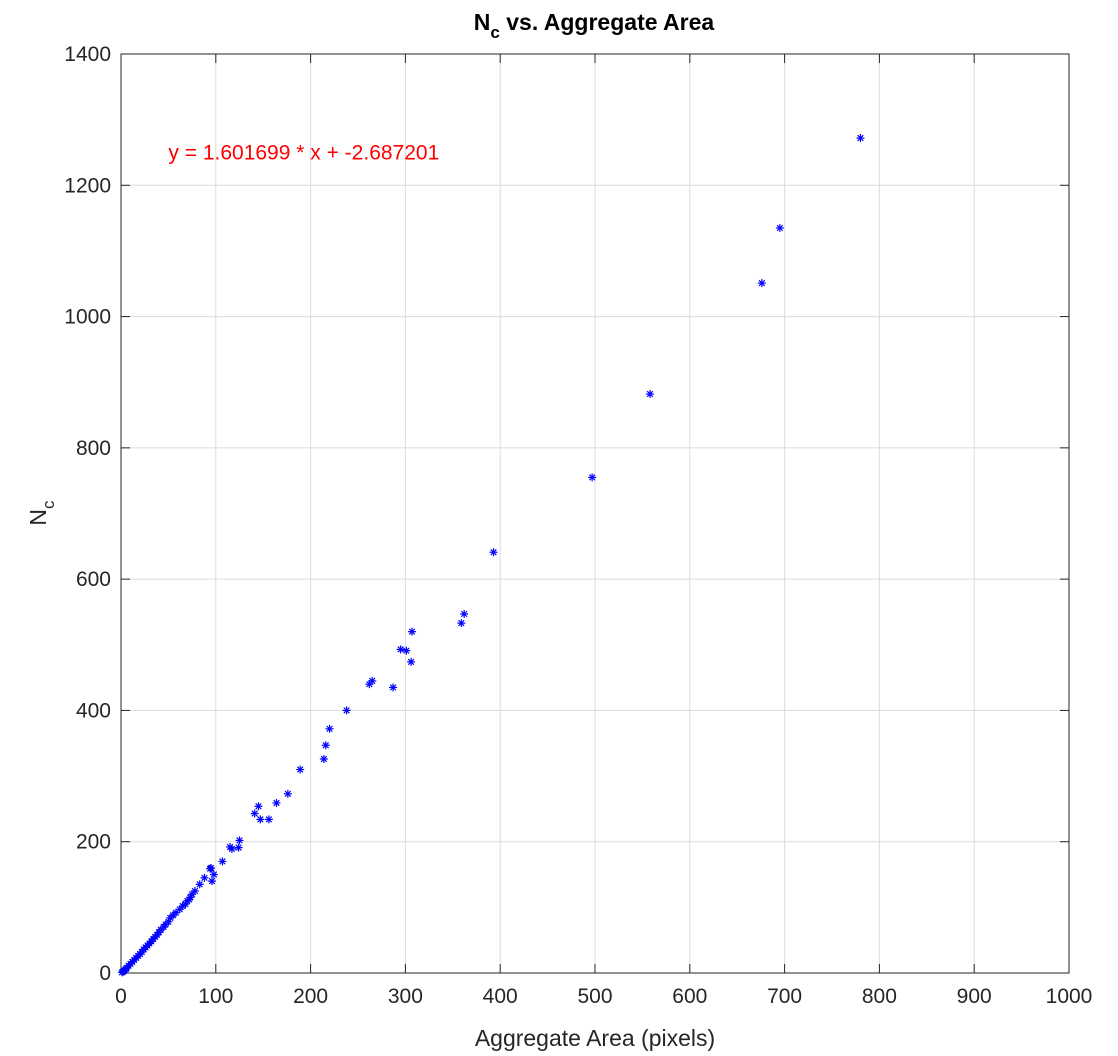 Image resolution: width=1118 pixels, height=1056 pixels. I want to click on x-tick-labels: 0 100 200 300 400 500 600 700 800 900 1000, so click(603, 996).